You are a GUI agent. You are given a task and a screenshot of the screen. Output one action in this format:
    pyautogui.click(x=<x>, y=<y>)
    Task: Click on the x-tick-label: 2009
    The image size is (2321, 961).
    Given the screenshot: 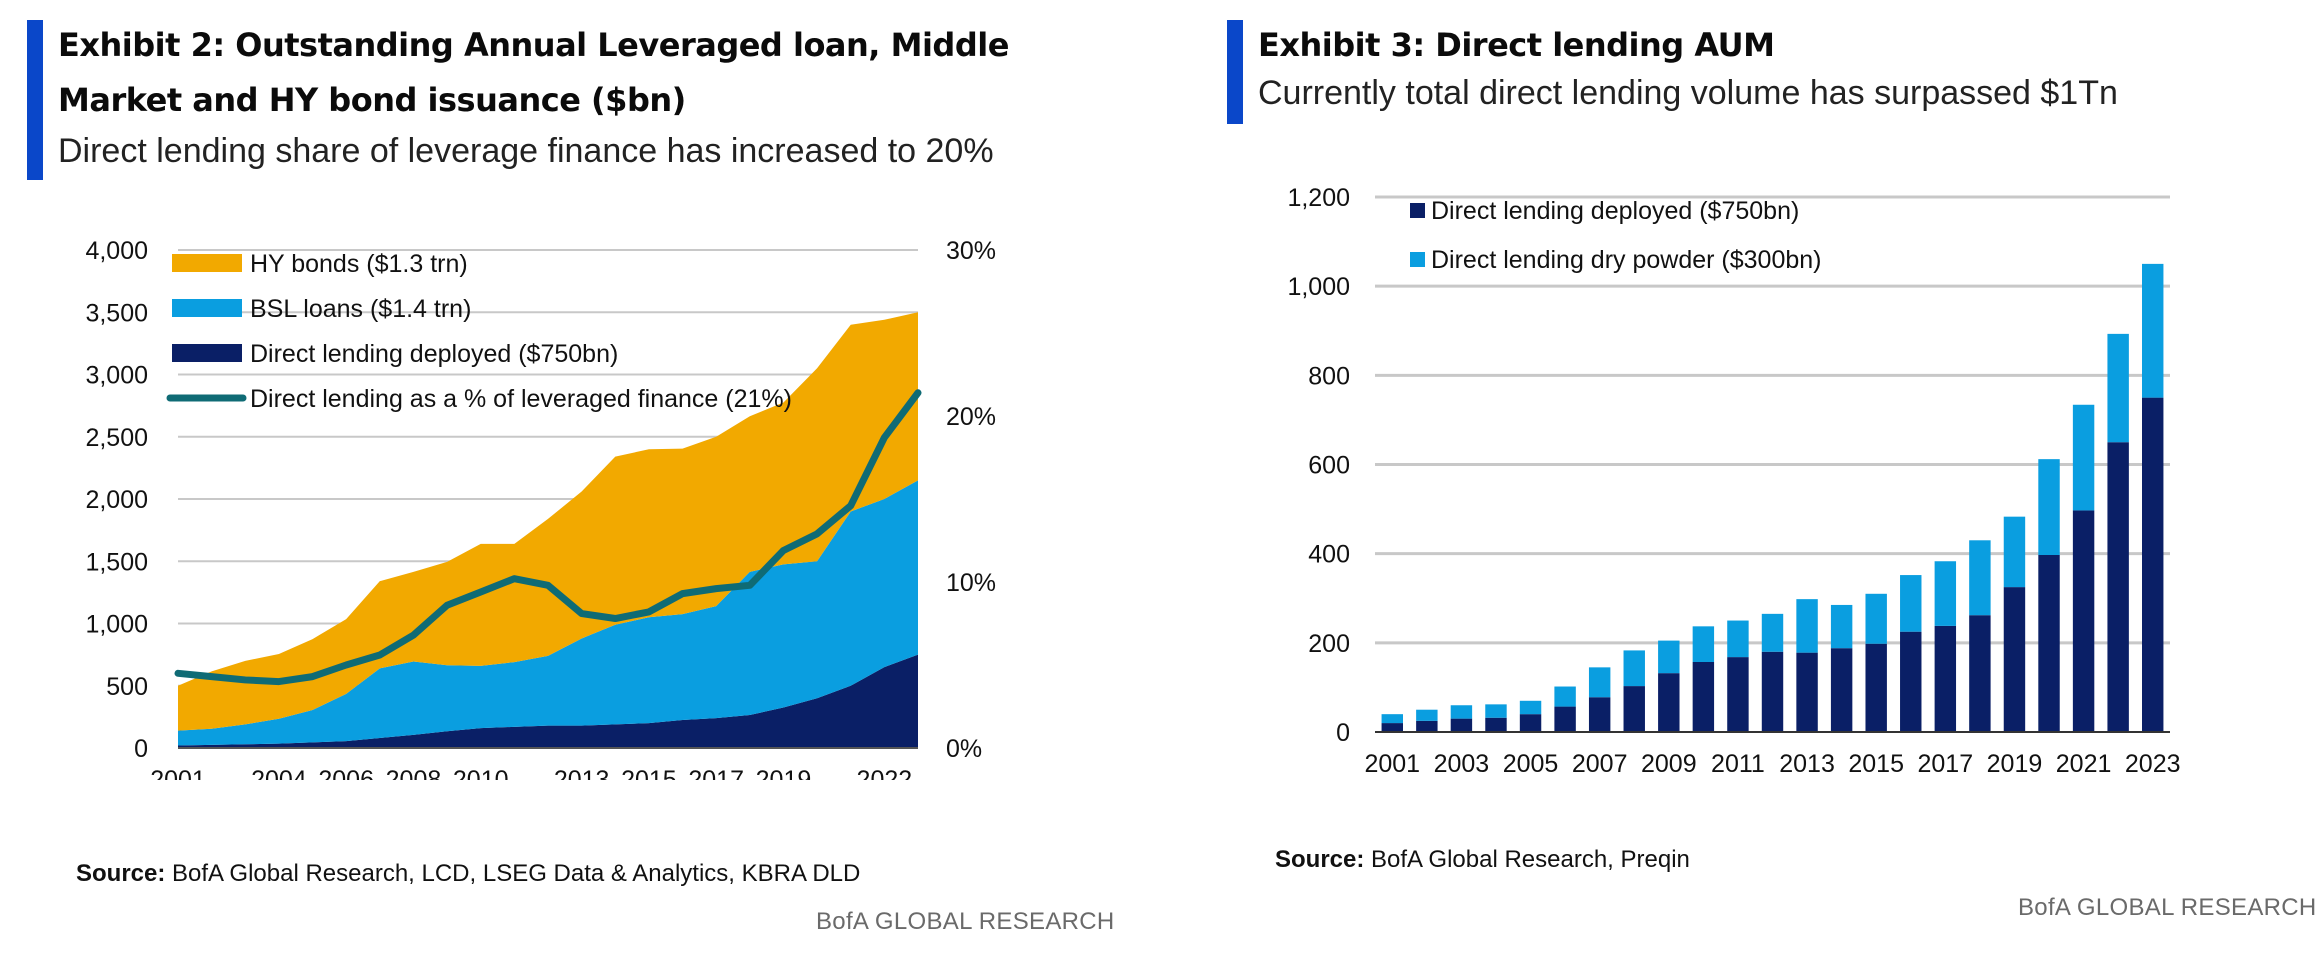 What is the action you would take?
    pyautogui.click(x=1669, y=764)
    